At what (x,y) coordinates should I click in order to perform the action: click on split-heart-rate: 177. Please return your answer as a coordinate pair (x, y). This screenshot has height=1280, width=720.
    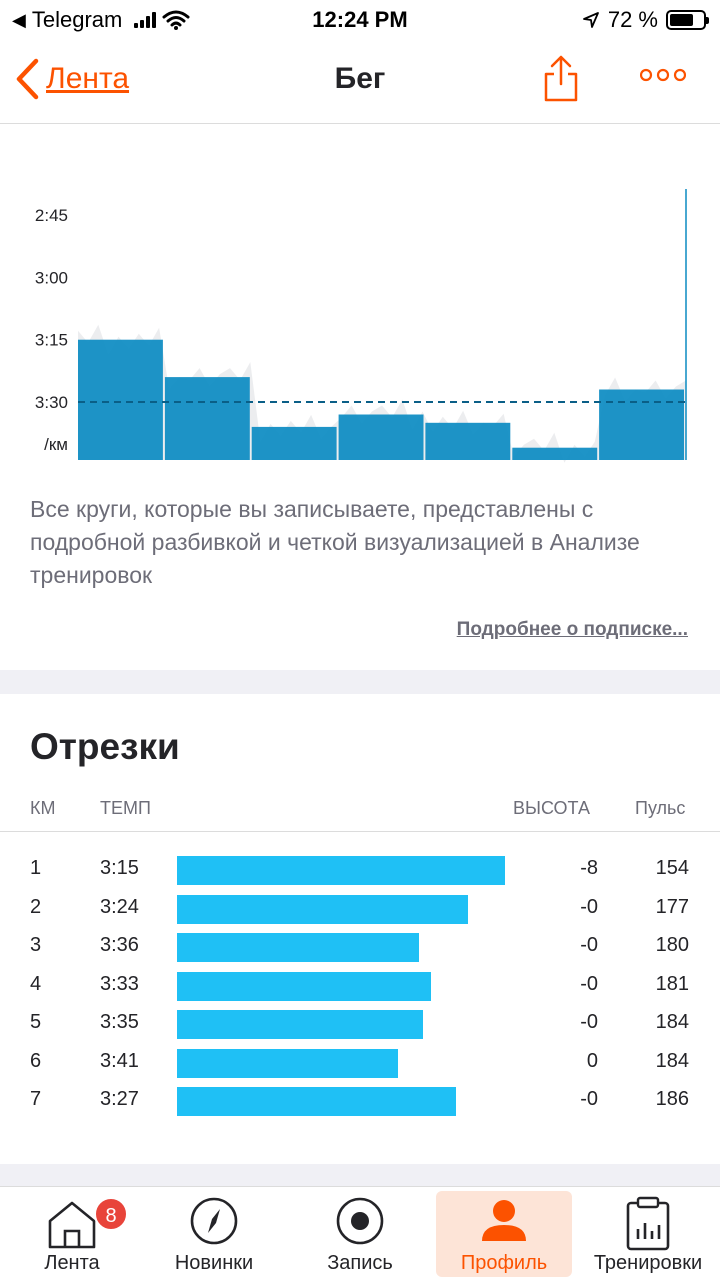
    Looking at the image, I should click on (672, 906).